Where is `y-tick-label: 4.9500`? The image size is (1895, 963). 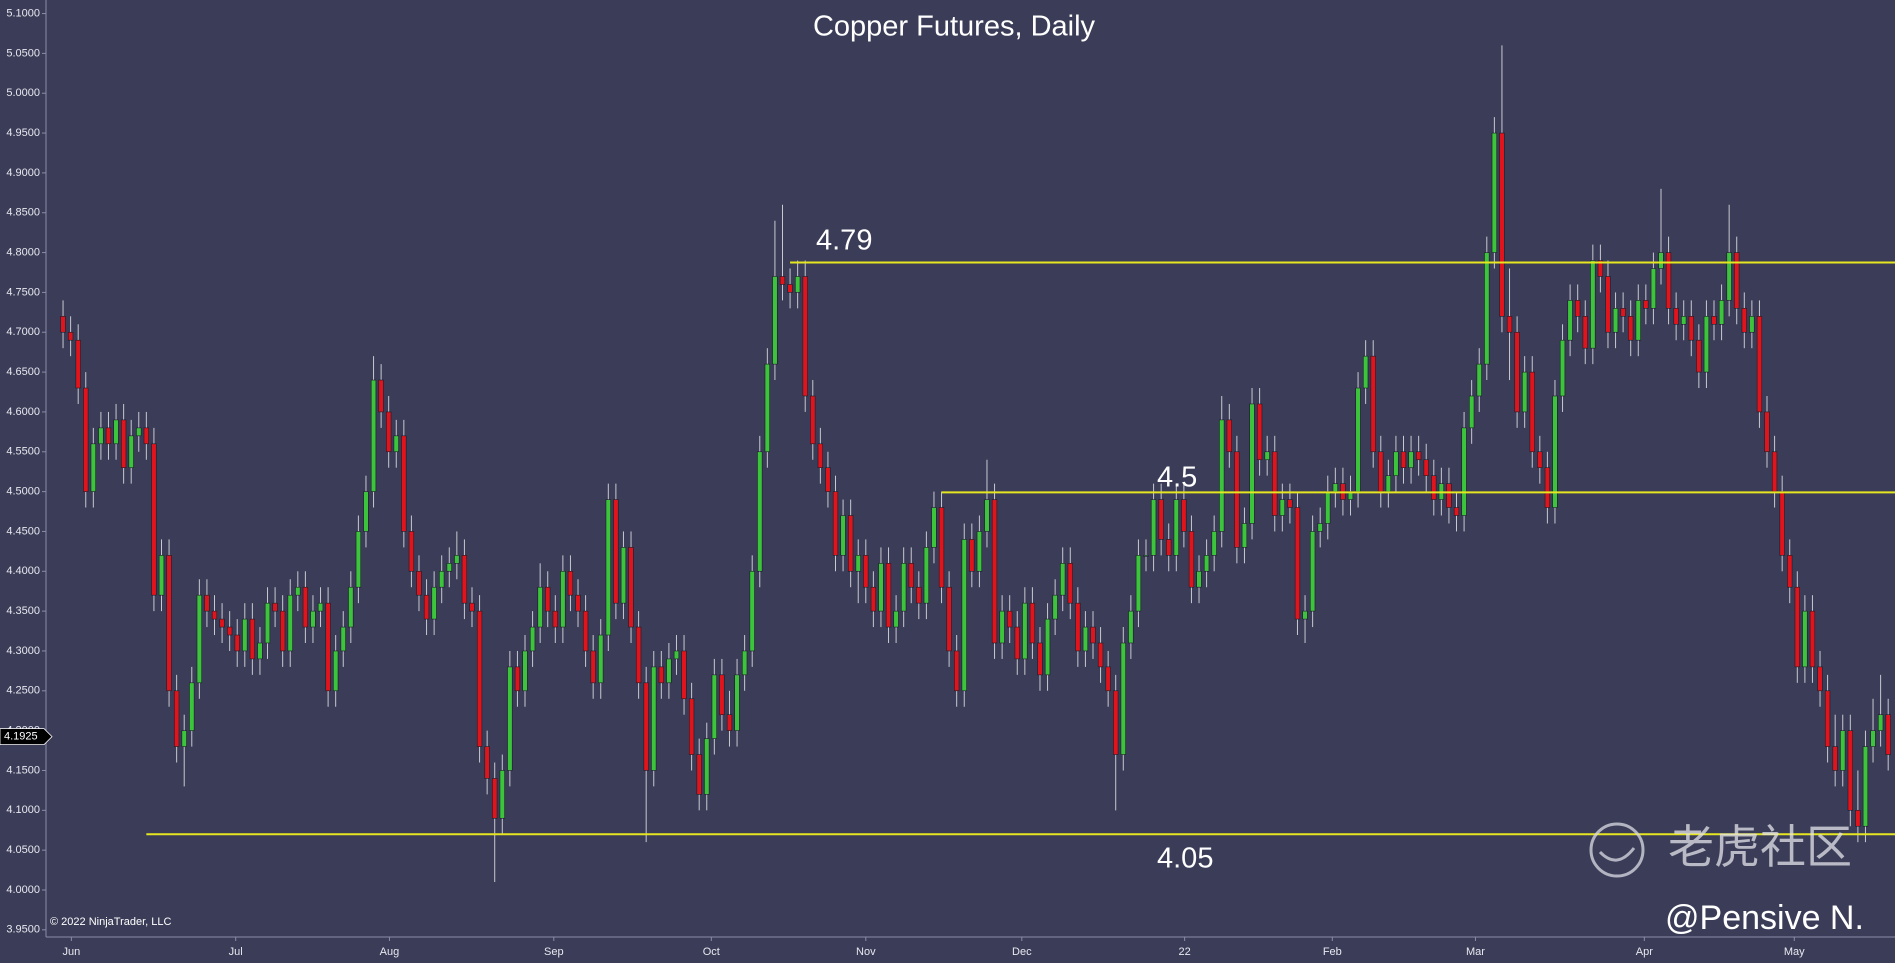
y-tick-label: 4.9500 is located at coordinates (23, 133).